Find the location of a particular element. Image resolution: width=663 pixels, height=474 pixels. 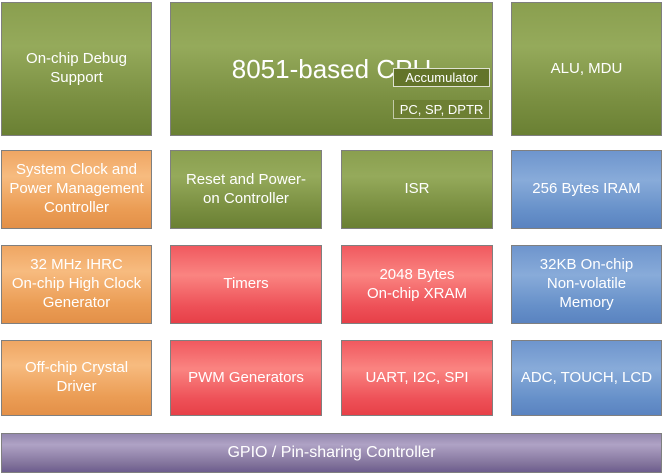

block-pwm-generators: PWM Generators is located at coordinates (246, 378).